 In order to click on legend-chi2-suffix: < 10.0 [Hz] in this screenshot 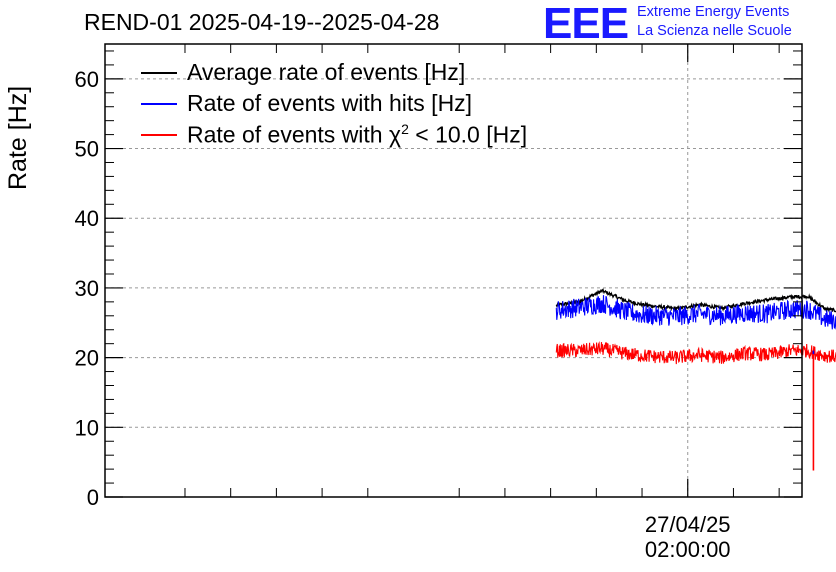, I will do `click(468, 134)`.